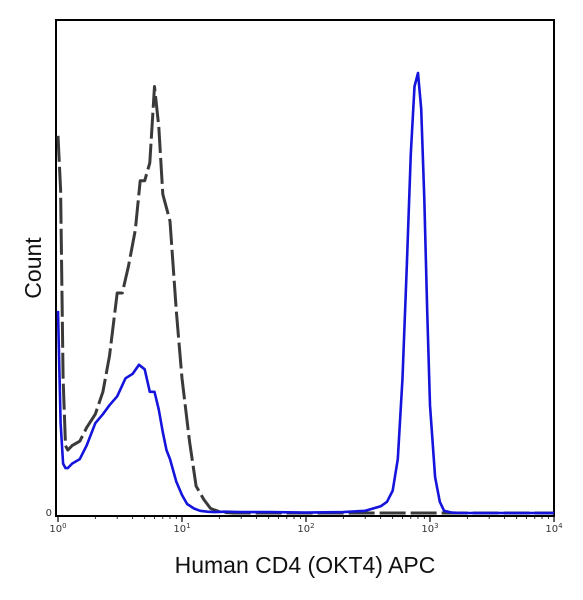 The width and height of the screenshot is (583, 600). Describe the element at coordinates (33, 268) in the screenshot. I see `y-axis-title: Count` at that location.